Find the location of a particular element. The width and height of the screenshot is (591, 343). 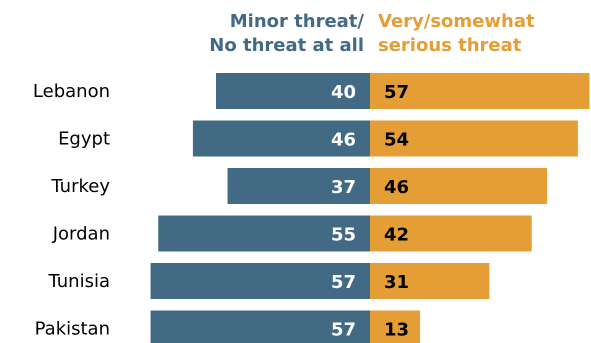

value-label-serious-threat: 13 is located at coordinates (396, 330).